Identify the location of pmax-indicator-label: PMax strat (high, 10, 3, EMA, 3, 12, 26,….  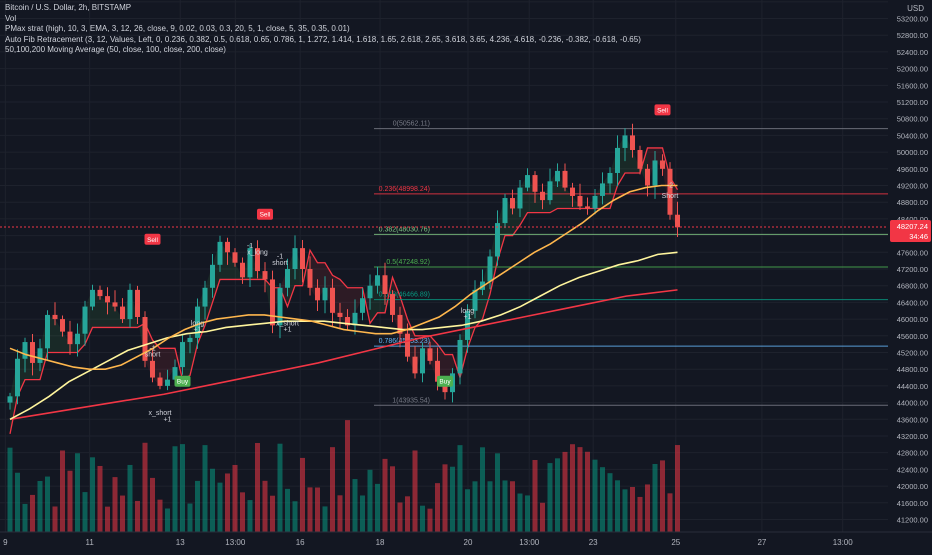
(177, 28).